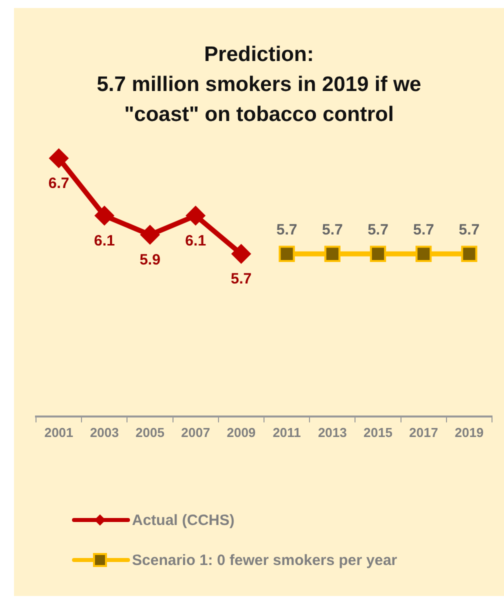  I want to click on legend-label: Actual (CCHS), so click(183, 520).